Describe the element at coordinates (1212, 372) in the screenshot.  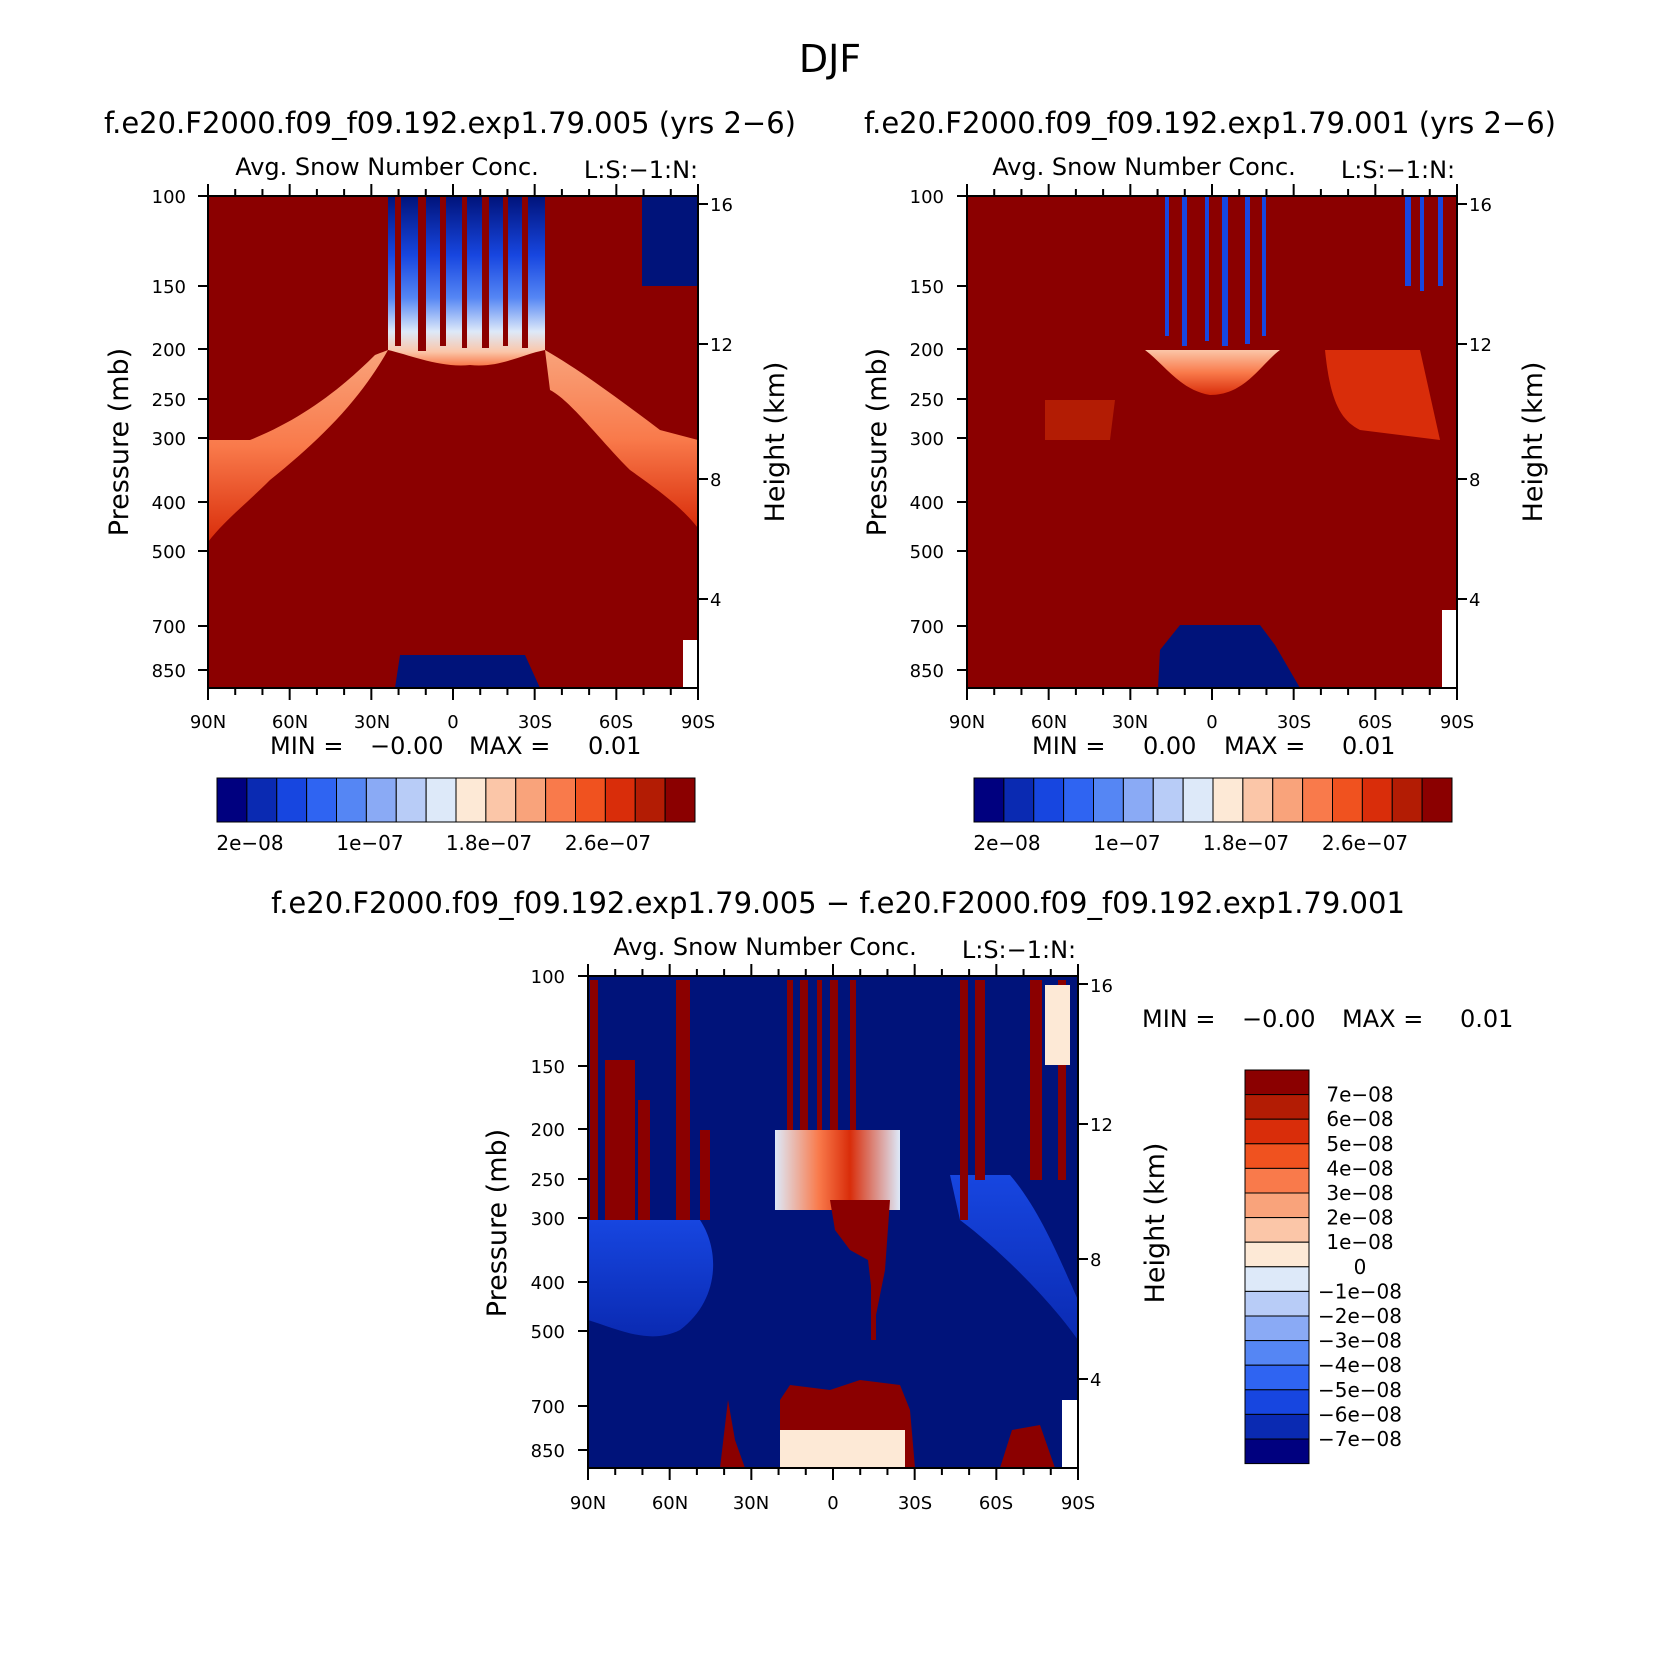
I see `panel-2-cap` at that location.